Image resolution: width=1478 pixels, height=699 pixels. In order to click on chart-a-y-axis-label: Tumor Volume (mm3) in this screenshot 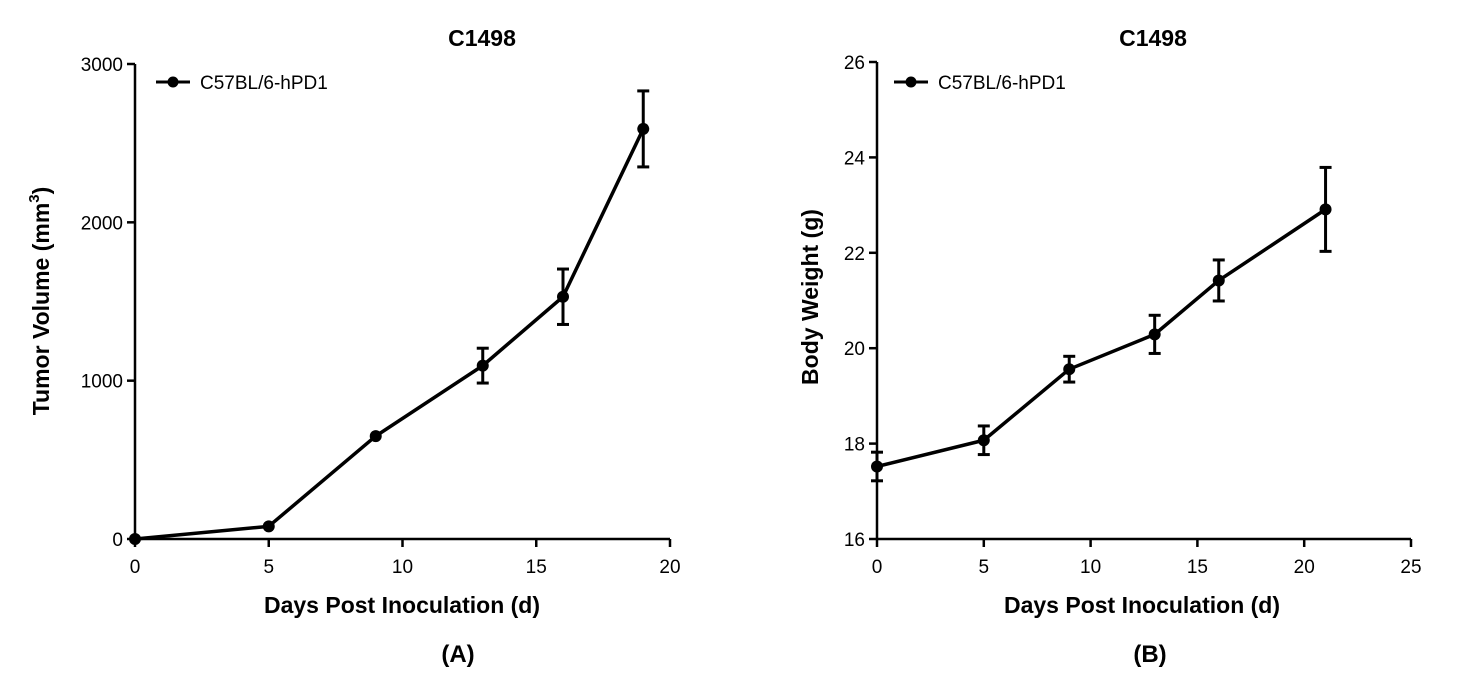, I will do `click(40, 301)`.